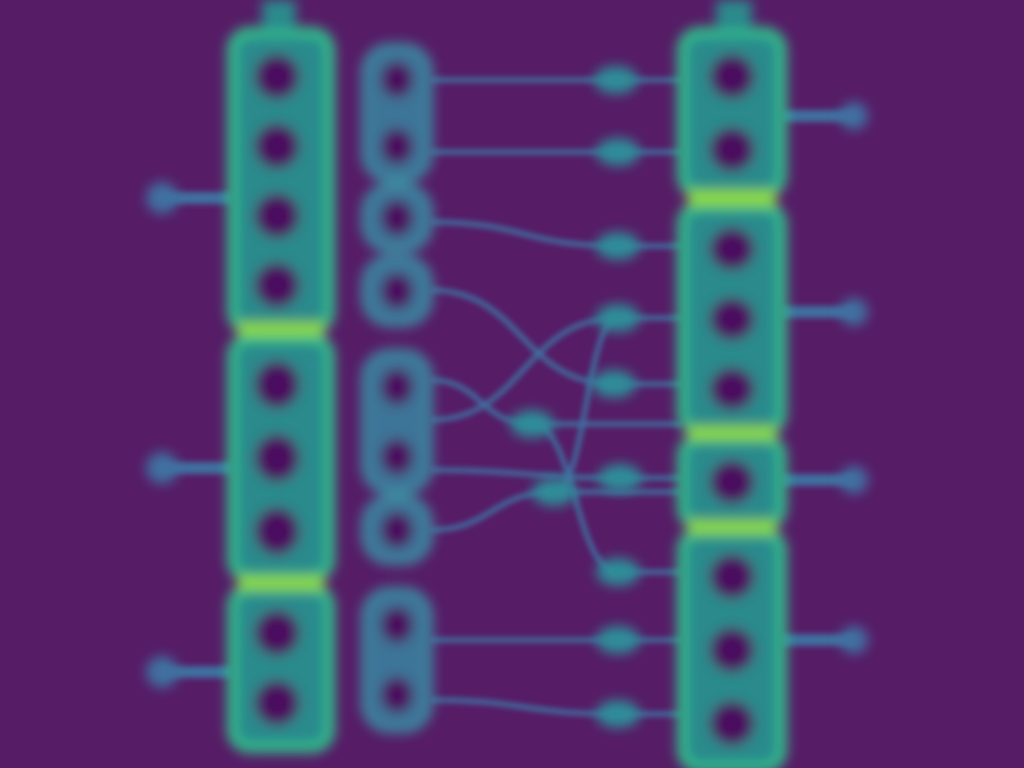 This screenshot has width=1024, height=768. Describe the element at coordinates (734, 15) in the screenshot. I see `right-stack-top-stub` at that location.